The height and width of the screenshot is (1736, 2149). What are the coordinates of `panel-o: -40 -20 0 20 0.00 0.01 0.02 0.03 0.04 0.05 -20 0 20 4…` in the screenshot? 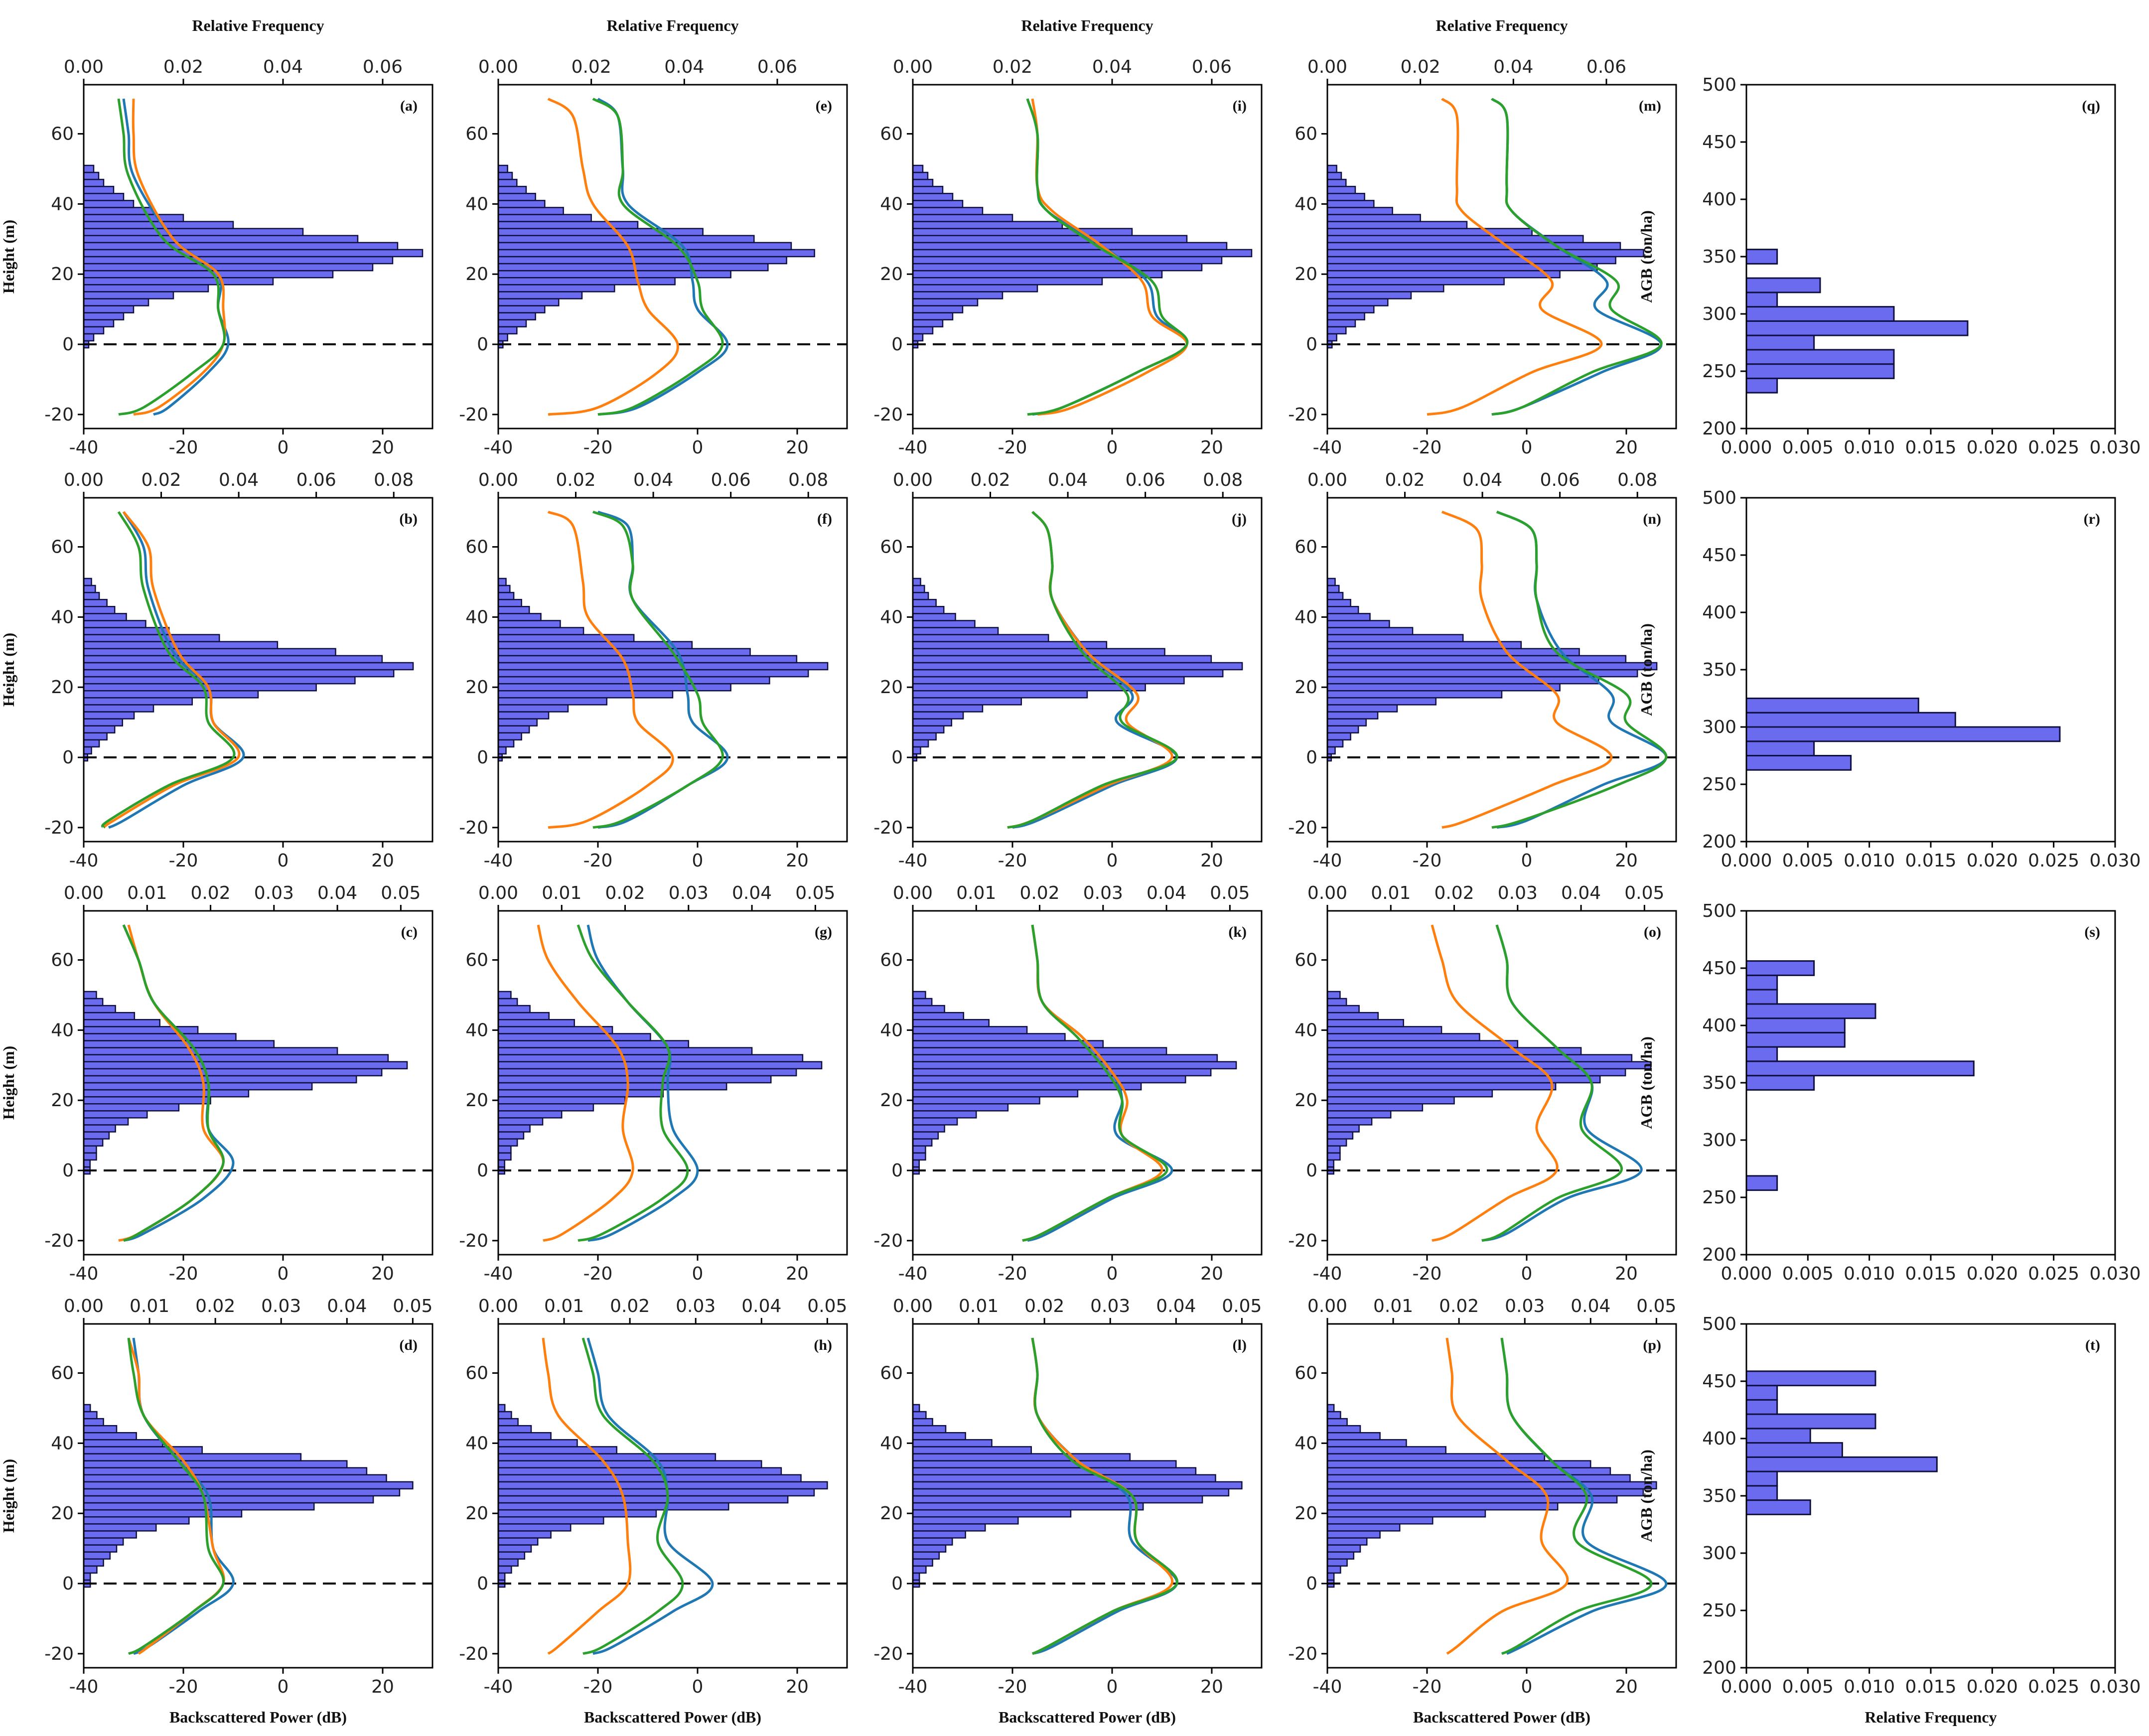 It's located at (1483, 1083).